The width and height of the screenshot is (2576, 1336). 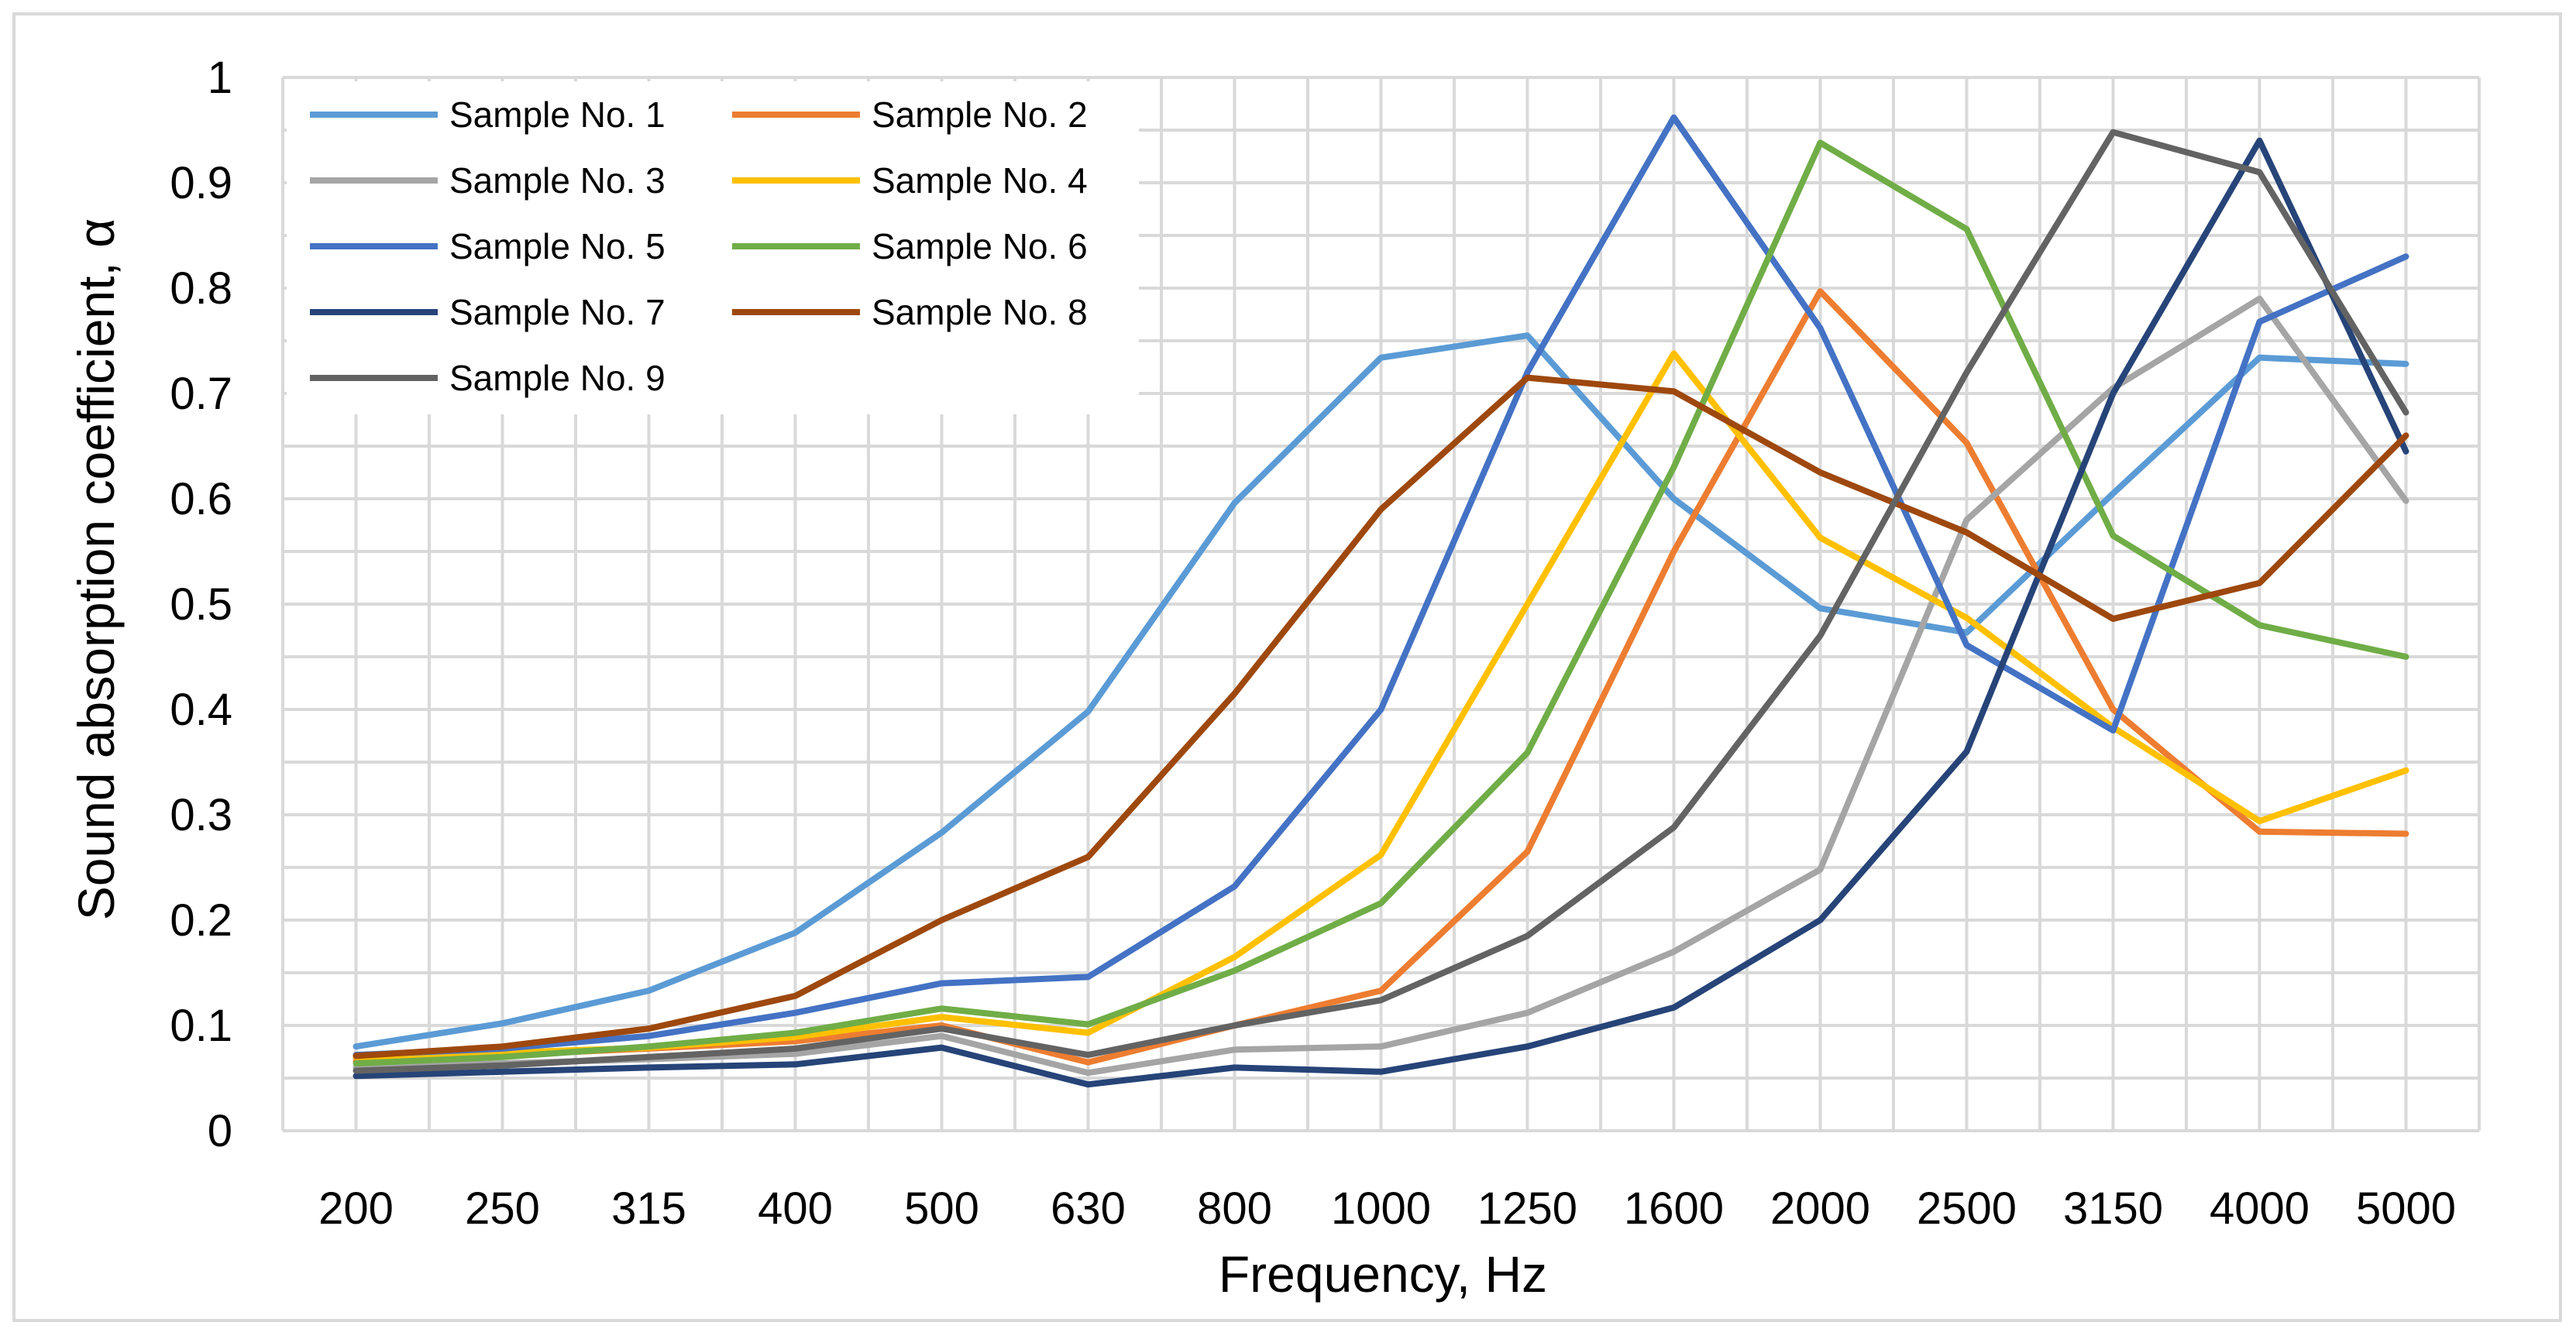 I want to click on y-tick-label: 0.3, so click(x=201, y=815).